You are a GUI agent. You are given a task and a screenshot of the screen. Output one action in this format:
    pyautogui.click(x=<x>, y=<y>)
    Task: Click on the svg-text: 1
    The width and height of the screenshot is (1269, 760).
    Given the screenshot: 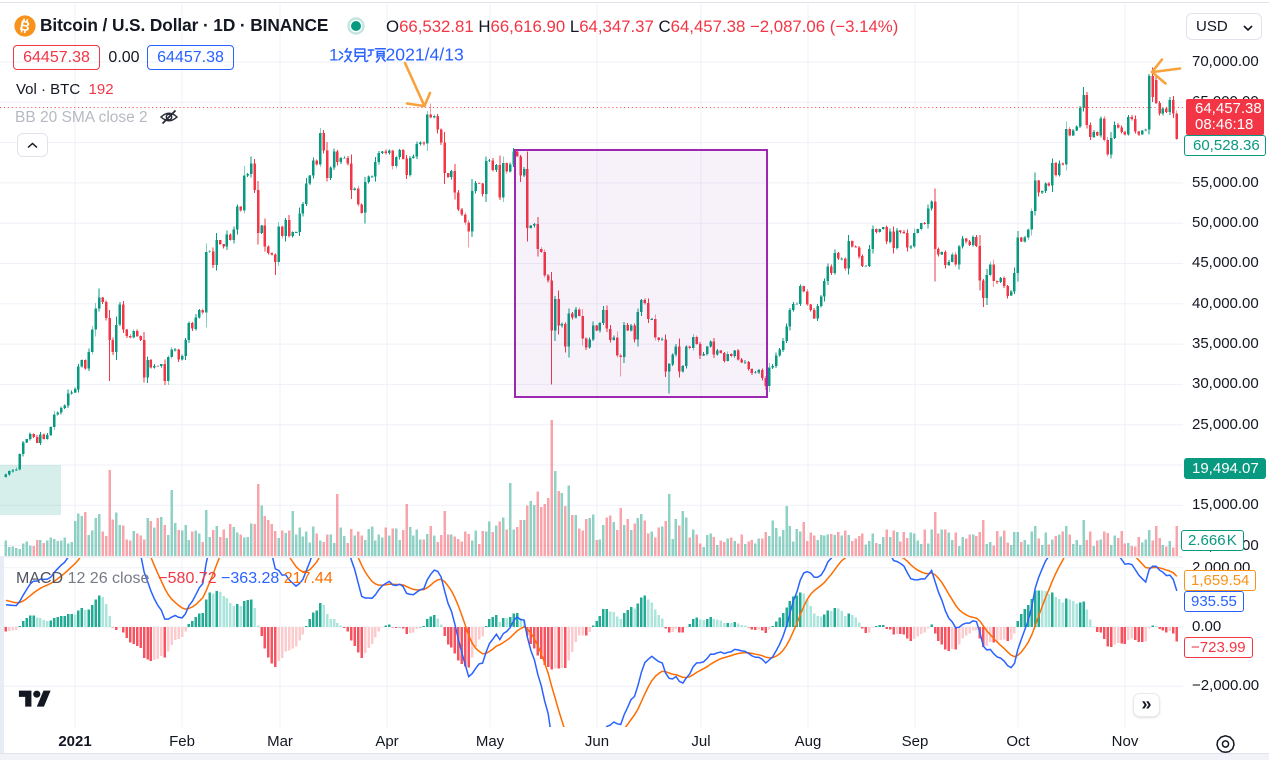 What is the action you would take?
    pyautogui.click(x=333, y=55)
    